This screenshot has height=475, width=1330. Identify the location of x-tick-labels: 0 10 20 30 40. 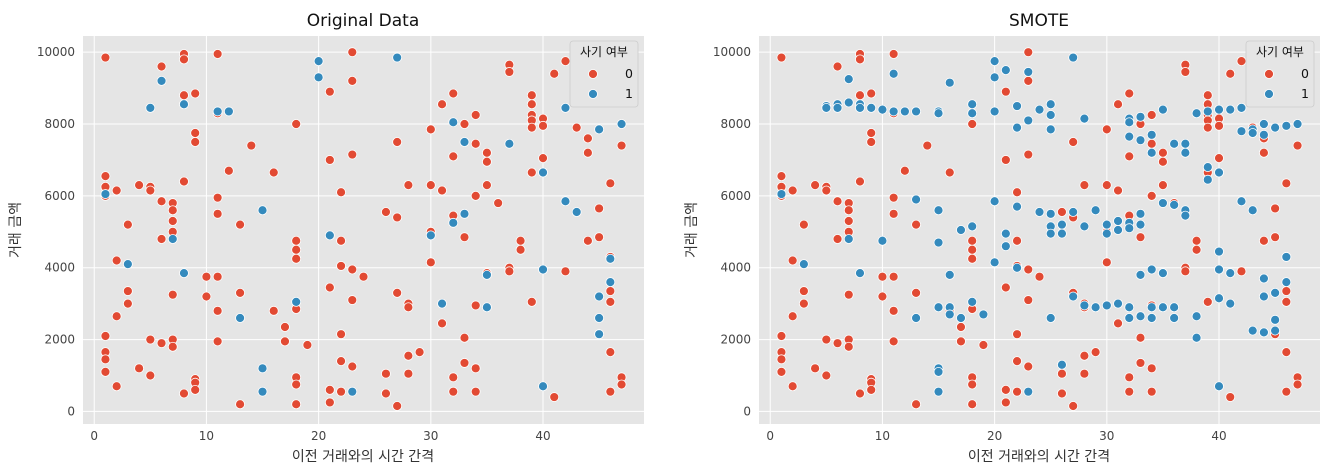
(320, 436).